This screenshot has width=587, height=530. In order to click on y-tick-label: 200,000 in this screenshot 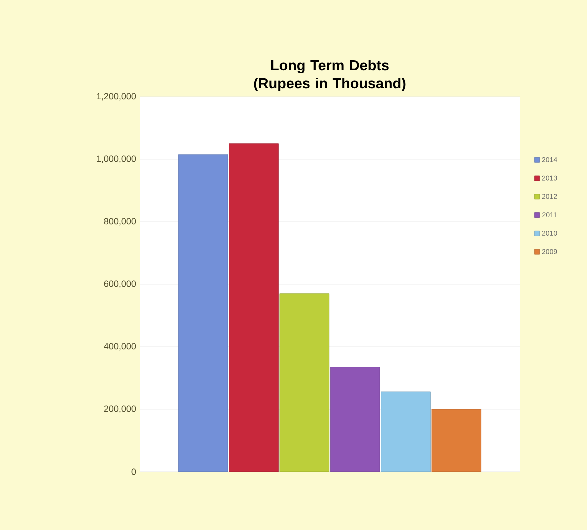, I will do `click(120, 410)`.